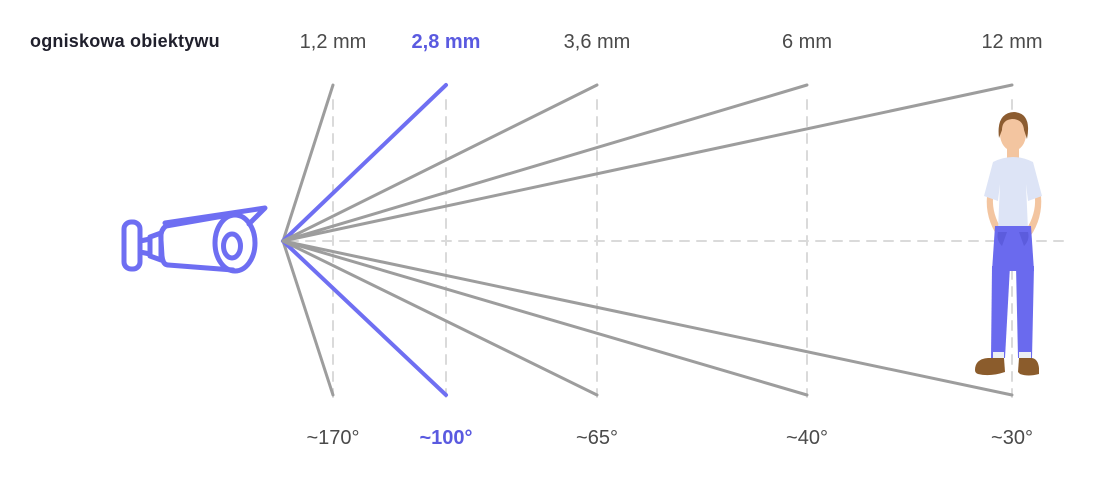  What do you see at coordinates (1028, 367) in the screenshot?
I see `right-shoe` at bounding box center [1028, 367].